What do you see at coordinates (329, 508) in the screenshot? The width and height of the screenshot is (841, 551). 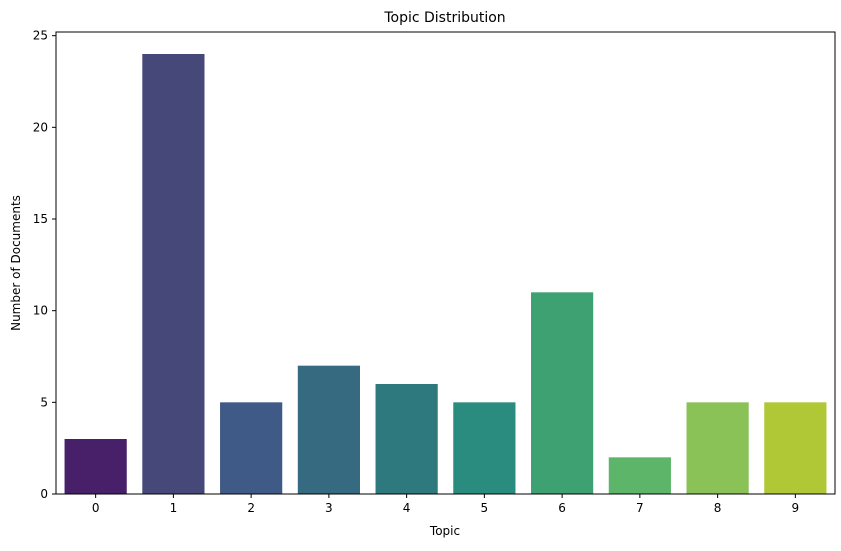 I see `x-tick-label: 3` at bounding box center [329, 508].